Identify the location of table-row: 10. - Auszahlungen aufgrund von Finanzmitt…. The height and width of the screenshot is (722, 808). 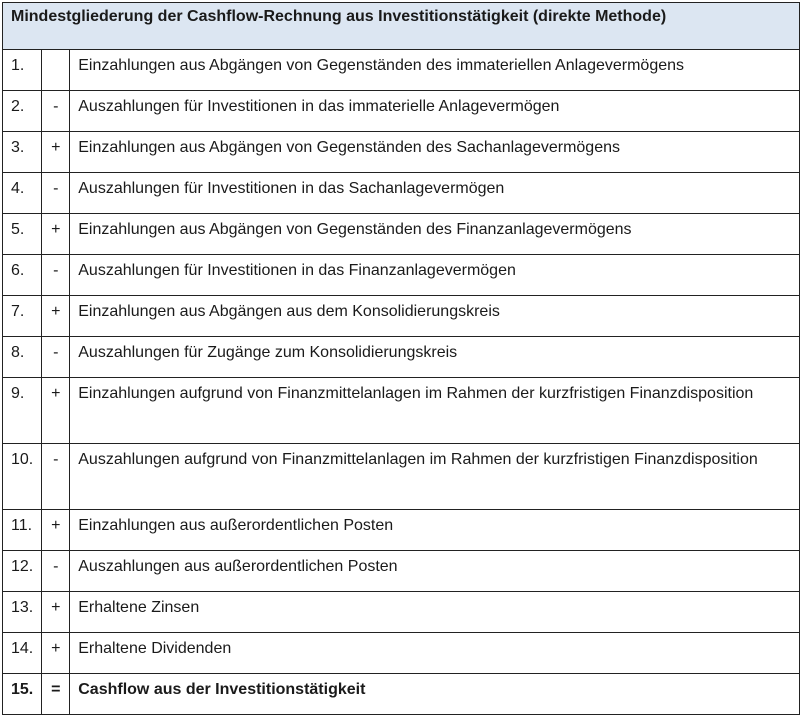
(400, 476).